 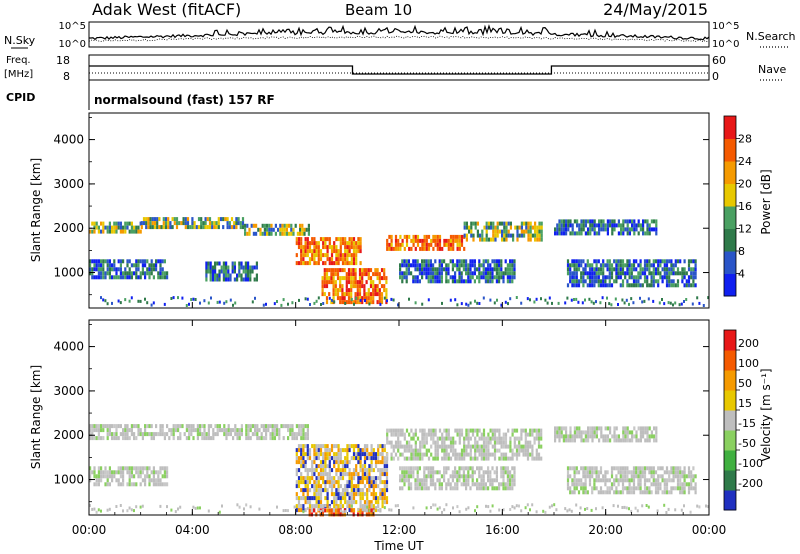 I want to click on x-tick-label: 16:00, so click(x=502, y=530).